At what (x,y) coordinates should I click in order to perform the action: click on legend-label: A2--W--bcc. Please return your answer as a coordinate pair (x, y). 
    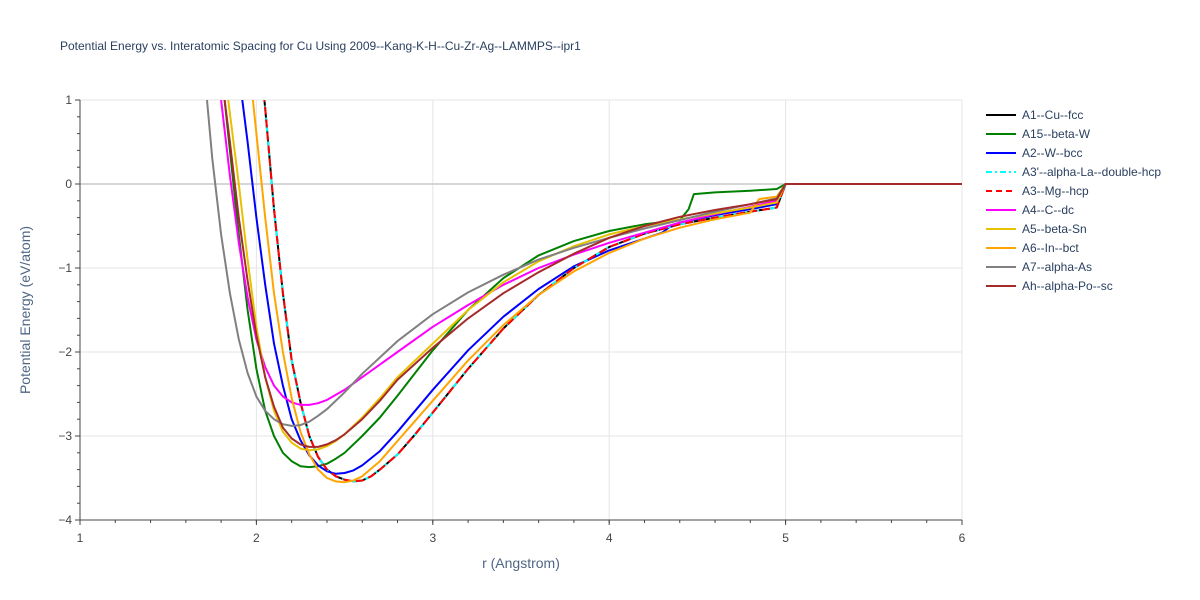
    Looking at the image, I should click on (1052, 153).